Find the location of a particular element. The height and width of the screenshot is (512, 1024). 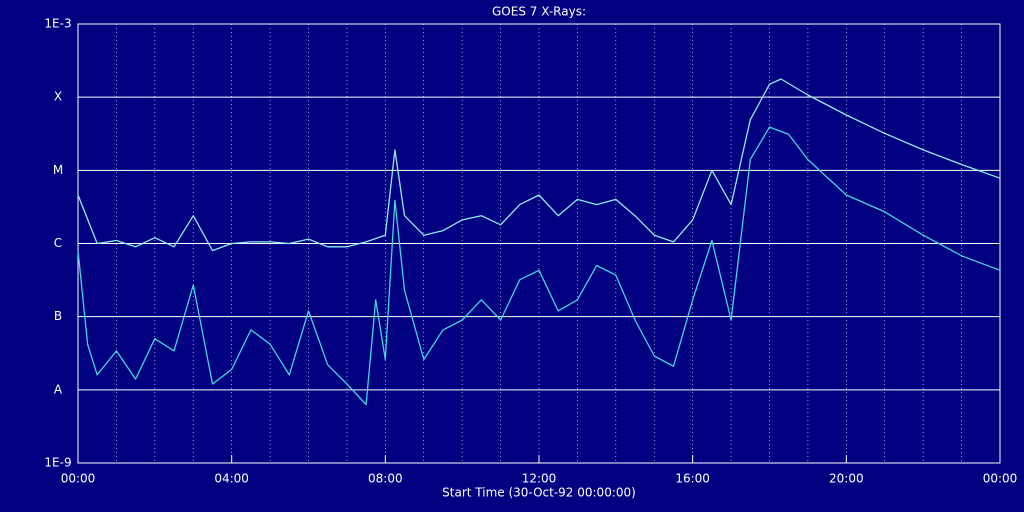

x-tick-label: 04:00 is located at coordinates (231, 479).